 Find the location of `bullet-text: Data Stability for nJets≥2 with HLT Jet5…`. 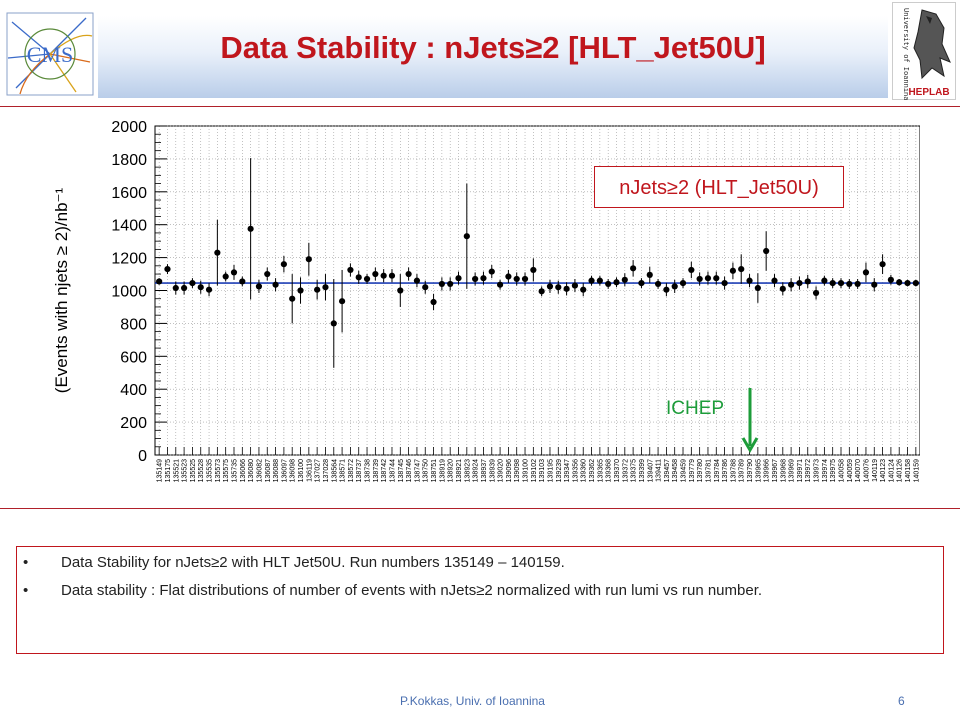

bullet-text: Data Stability for nJets≥2 with HLT Jet5… is located at coordinates (313, 562).